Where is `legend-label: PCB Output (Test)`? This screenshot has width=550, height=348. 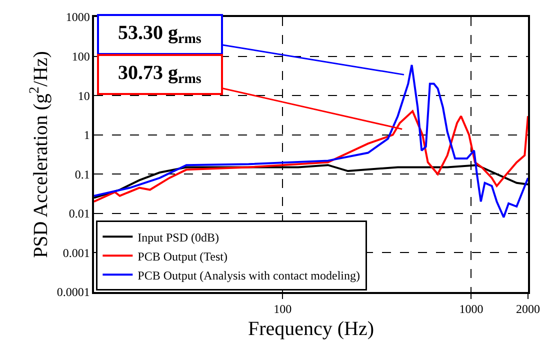
legend-label: PCB Output (Test) is located at coordinates (183, 256).